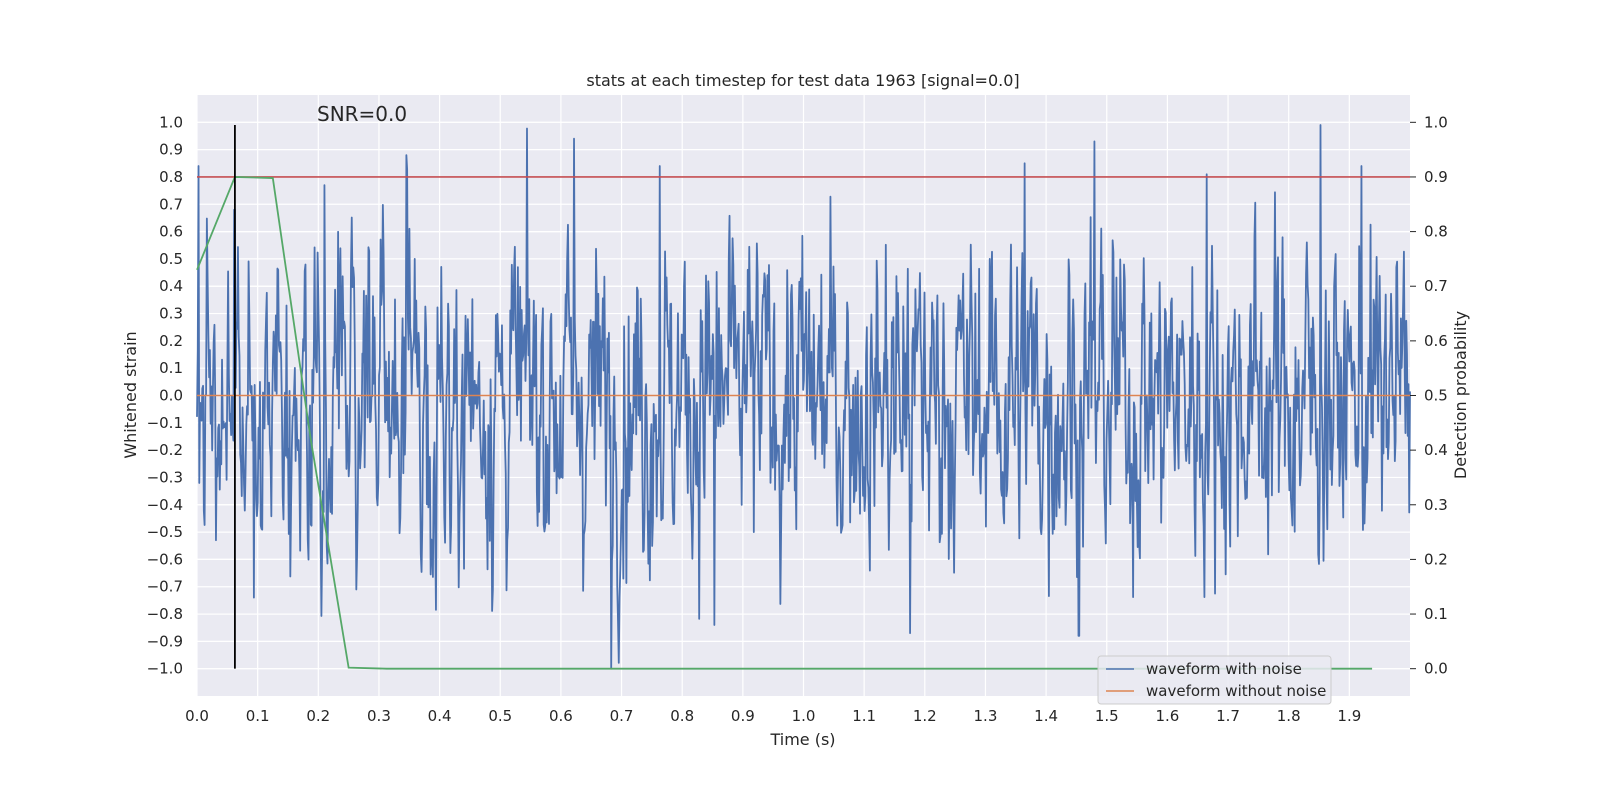 This screenshot has height=800, width=1600. Describe the element at coordinates (1436, 122) in the screenshot. I see `y2-tick-label: 1.0` at that location.